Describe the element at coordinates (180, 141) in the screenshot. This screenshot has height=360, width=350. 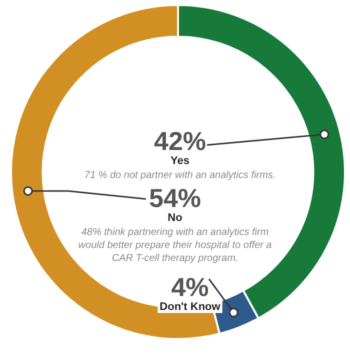
I see `data-label: 42%` at that location.